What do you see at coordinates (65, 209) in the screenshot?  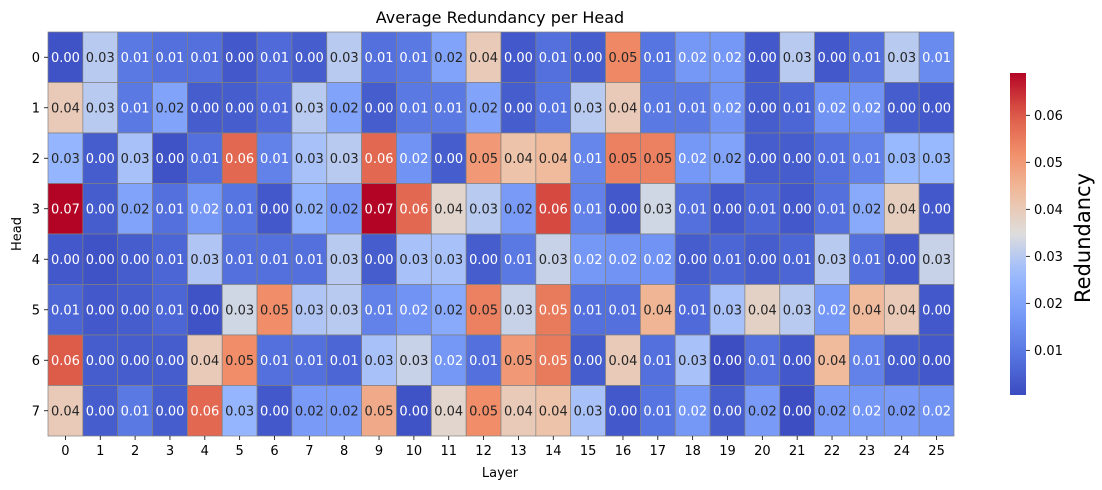 I see `cell-value-label: 0.07` at bounding box center [65, 209].